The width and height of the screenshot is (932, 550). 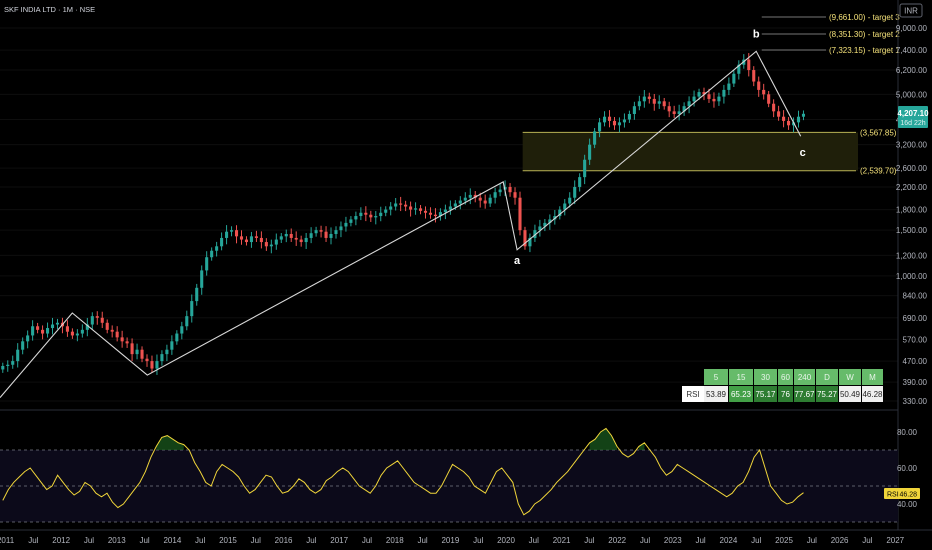 What do you see at coordinates (785, 394) in the screenshot?
I see `rsi-table-value: 76` at bounding box center [785, 394].